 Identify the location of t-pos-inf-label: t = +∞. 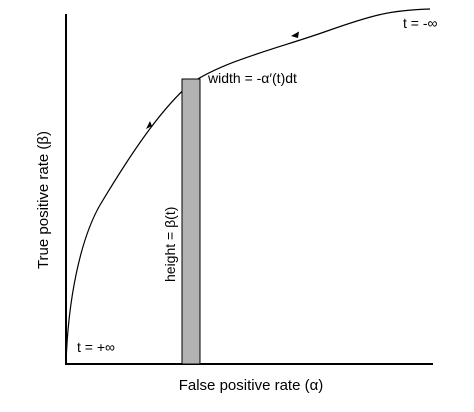
(96, 347).